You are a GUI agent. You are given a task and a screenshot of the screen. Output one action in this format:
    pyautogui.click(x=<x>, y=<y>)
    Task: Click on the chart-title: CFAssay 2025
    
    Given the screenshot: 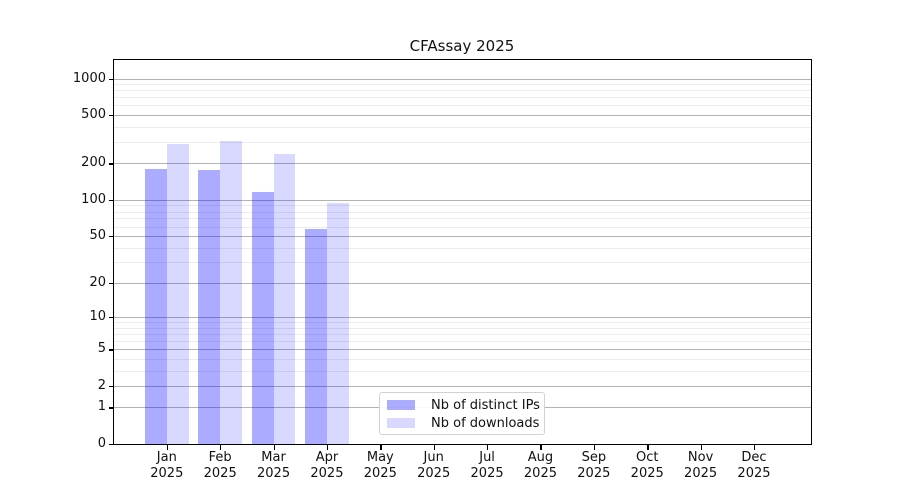 What is the action you would take?
    pyautogui.click(x=462, y=46)
    